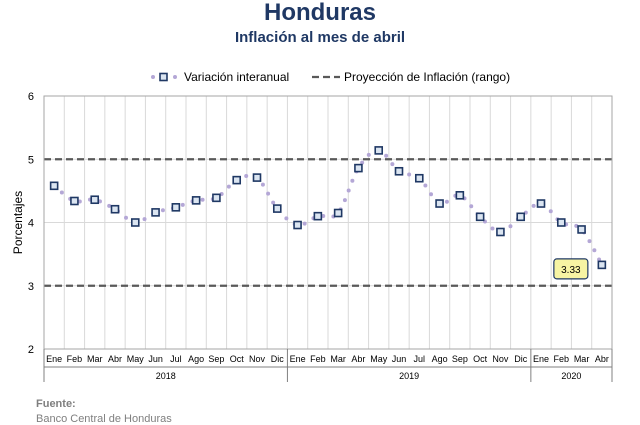 The height and width of the screenshot is (425, 640). What do you see at coordinates (56, 404) in the screenshot?
I see `source-label: Fuente:` at bounding box center [56, 404].